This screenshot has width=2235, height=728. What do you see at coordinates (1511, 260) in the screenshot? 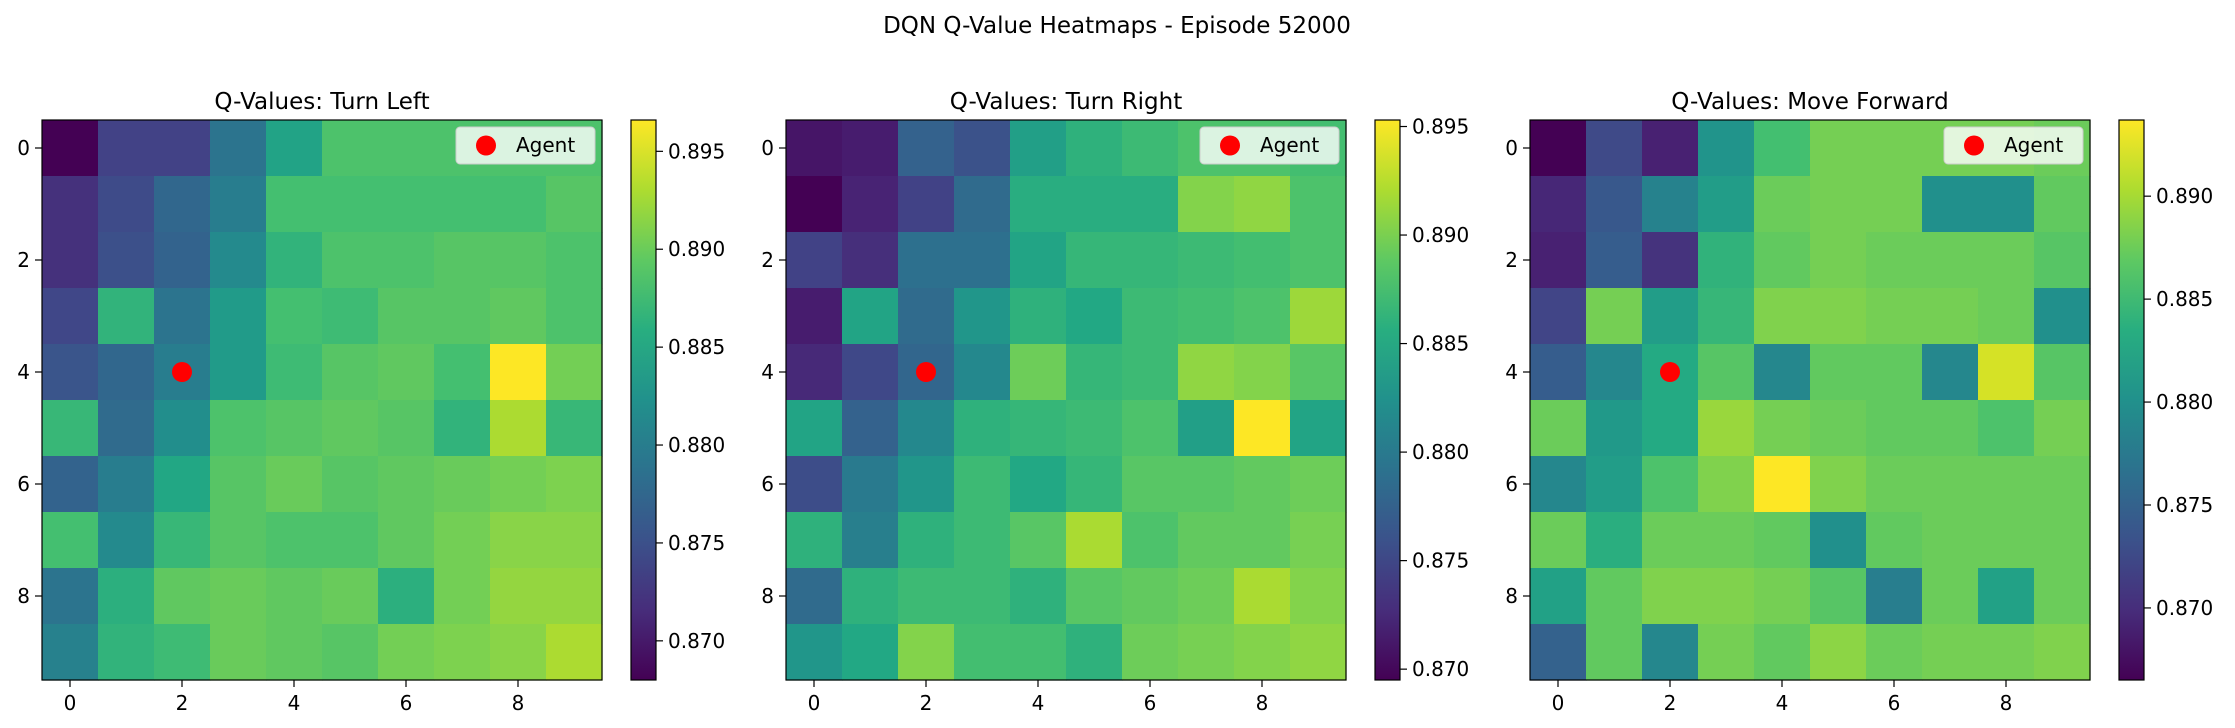
I see `y-tick-label: 2` at bounding box center [1511, 260].